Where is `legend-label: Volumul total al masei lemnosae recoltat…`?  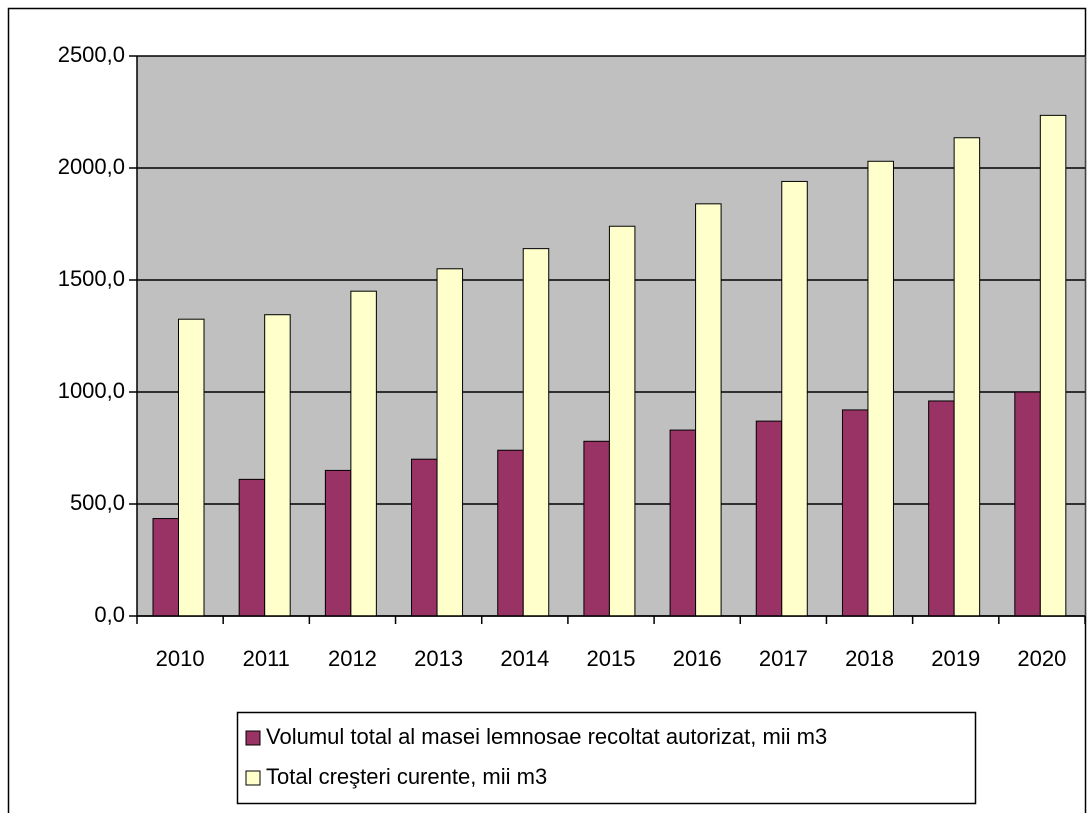 legend-label: Volumul total al masei lemnosae recoltat… is located at coordinates (546, 736).